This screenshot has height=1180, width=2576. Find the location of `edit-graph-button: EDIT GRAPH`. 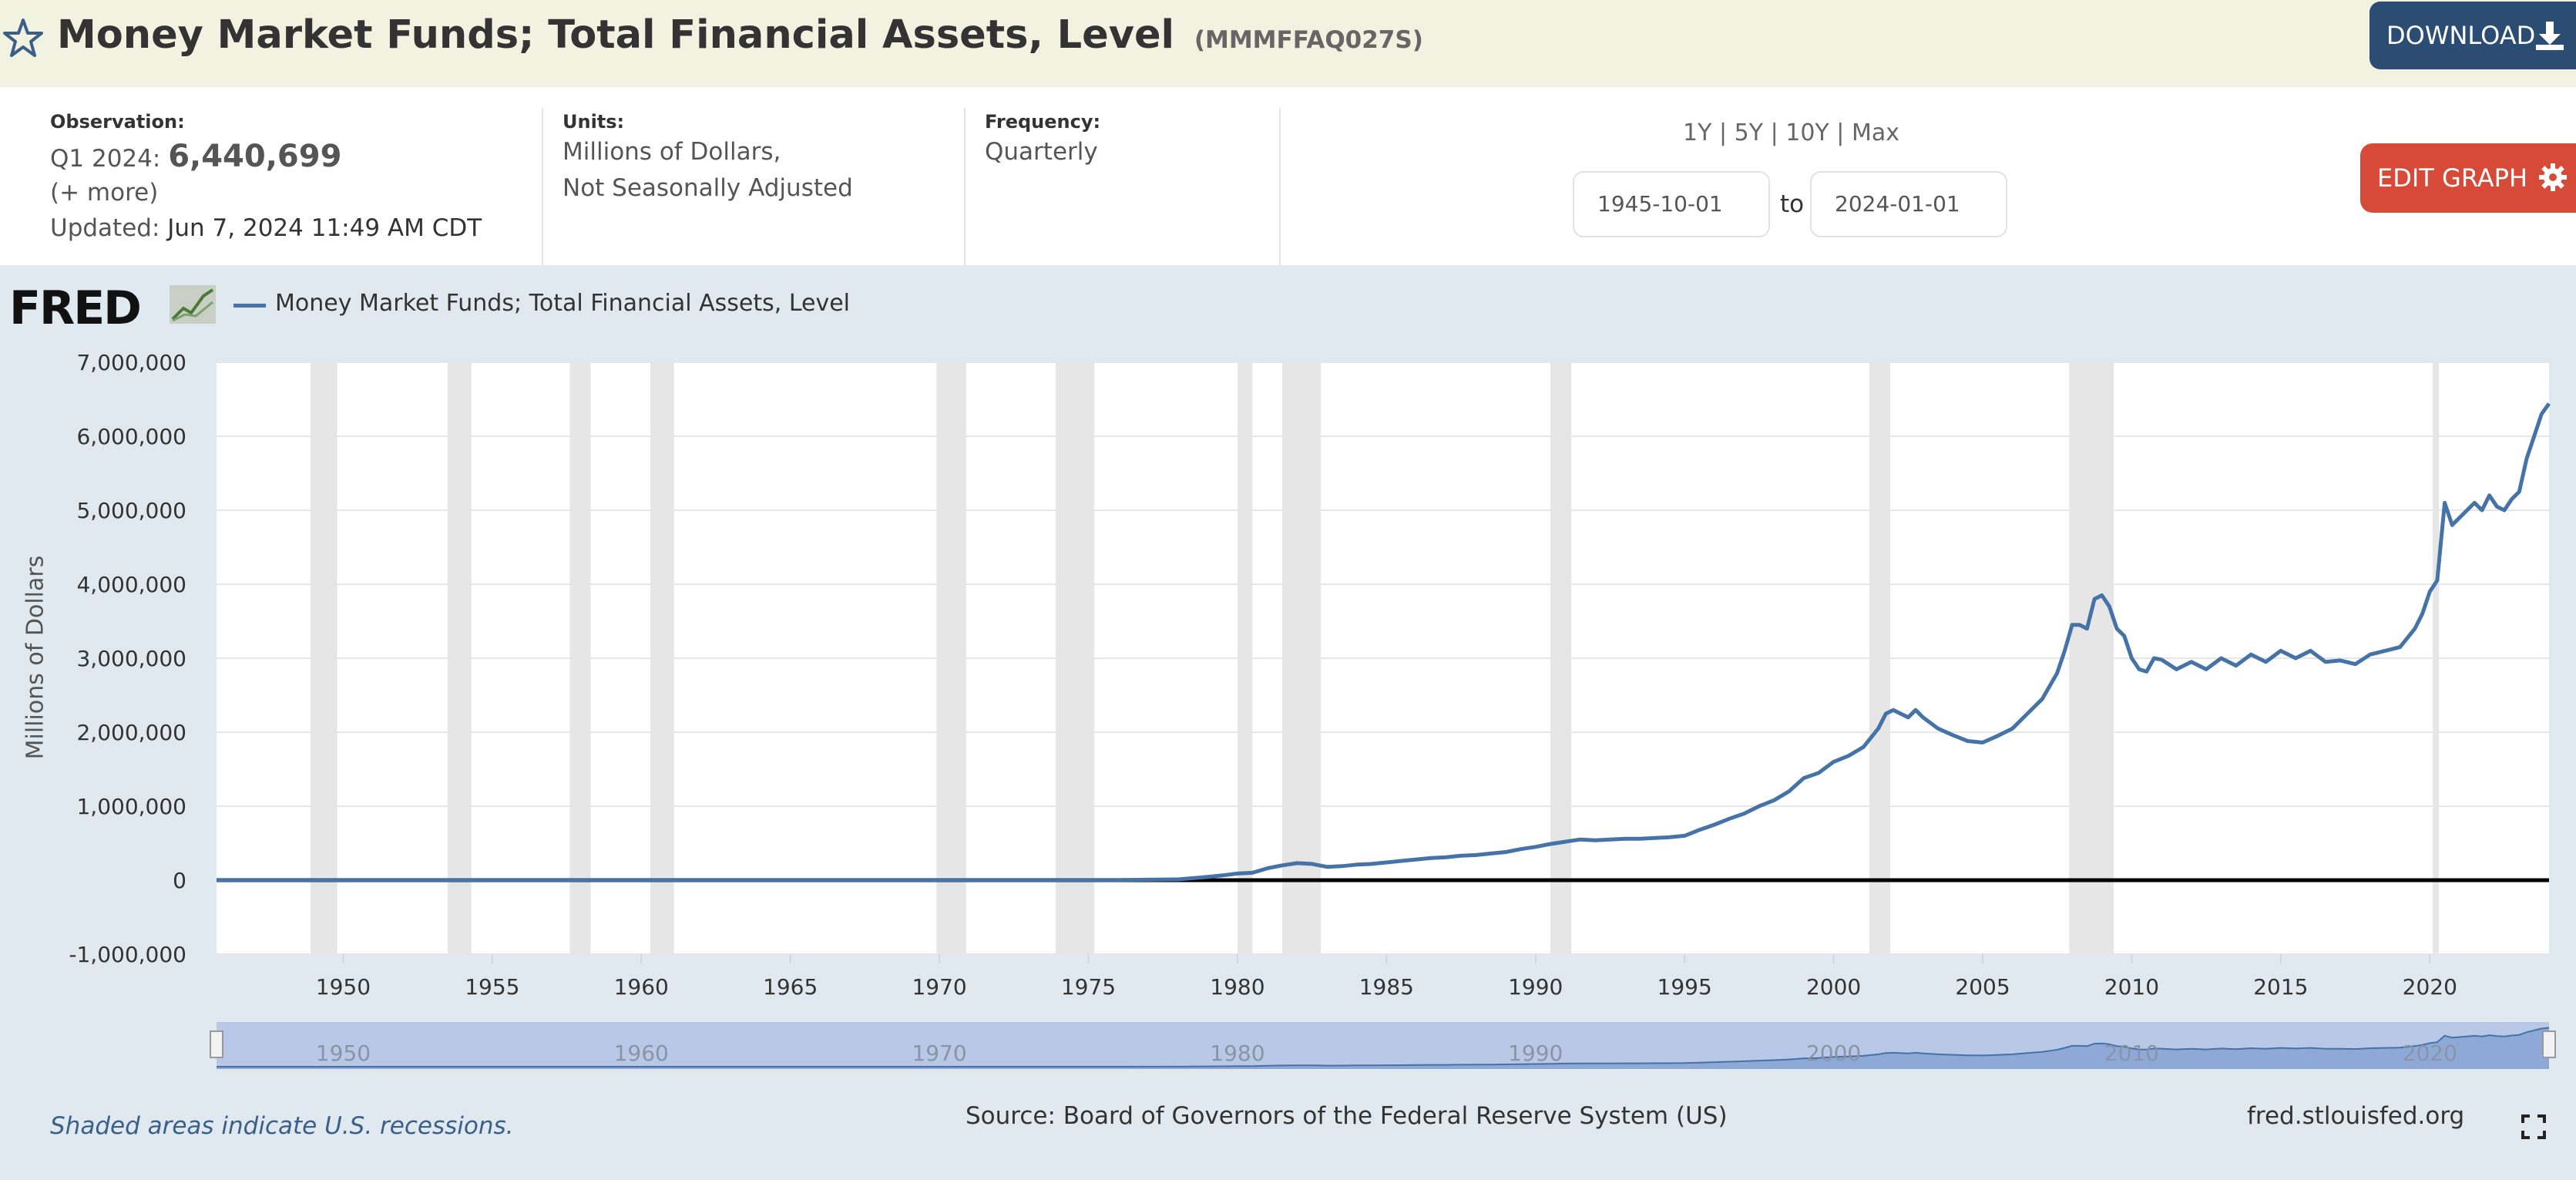

edit-graph-button: EDIT GRAPH is located at coordinates (2468, 178).